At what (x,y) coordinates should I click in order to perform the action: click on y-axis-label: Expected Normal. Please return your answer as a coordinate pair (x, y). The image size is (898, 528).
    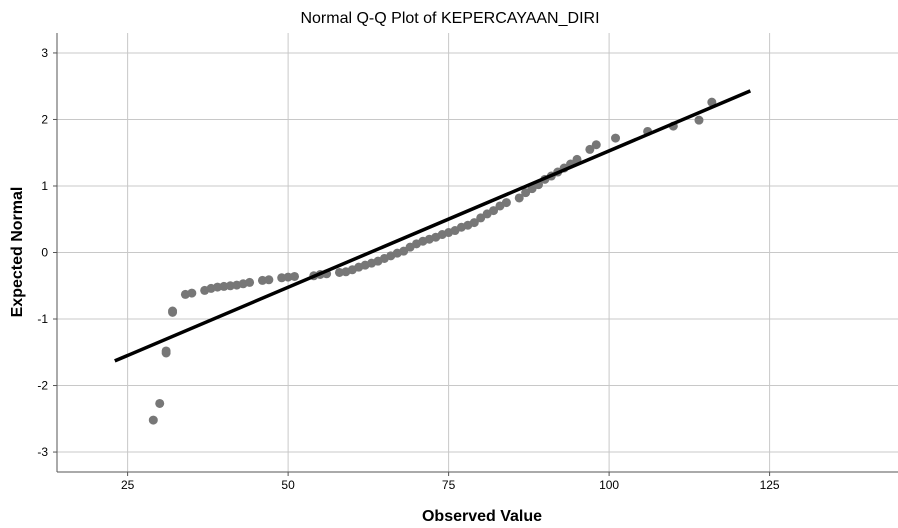
    Looking at the image, I should click on (17, 252).